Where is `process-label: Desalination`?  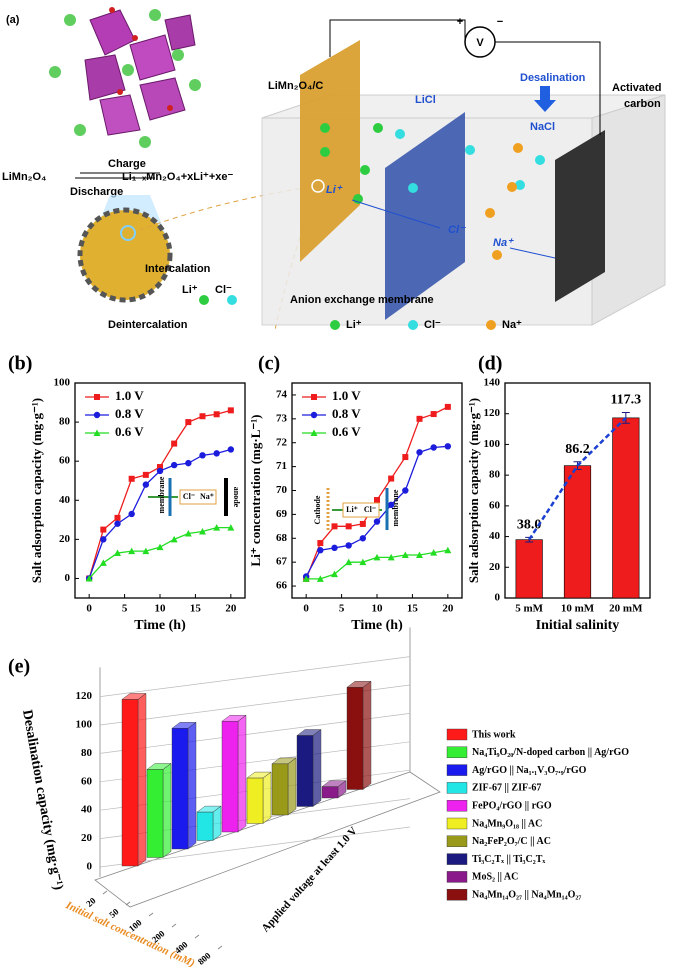 process-label: Desalination is located at coordinates (553, 78).